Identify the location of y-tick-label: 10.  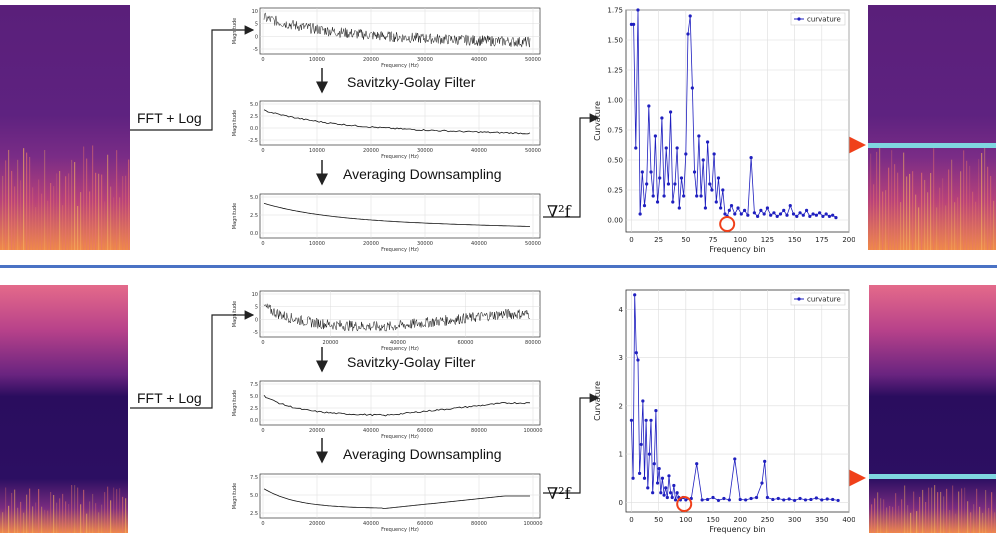
(255, 295).